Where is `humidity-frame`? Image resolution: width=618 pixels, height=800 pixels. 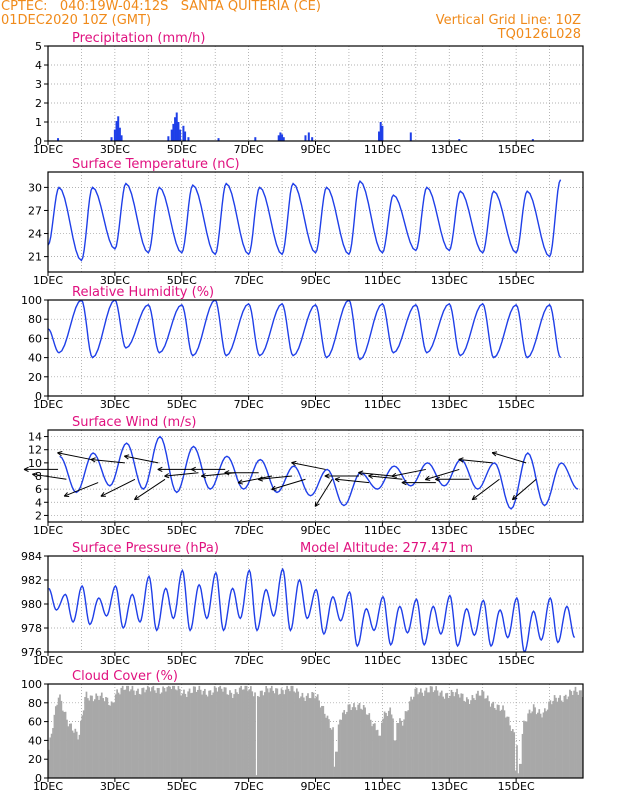
humidity-frame is located at coordinates (315, 348).